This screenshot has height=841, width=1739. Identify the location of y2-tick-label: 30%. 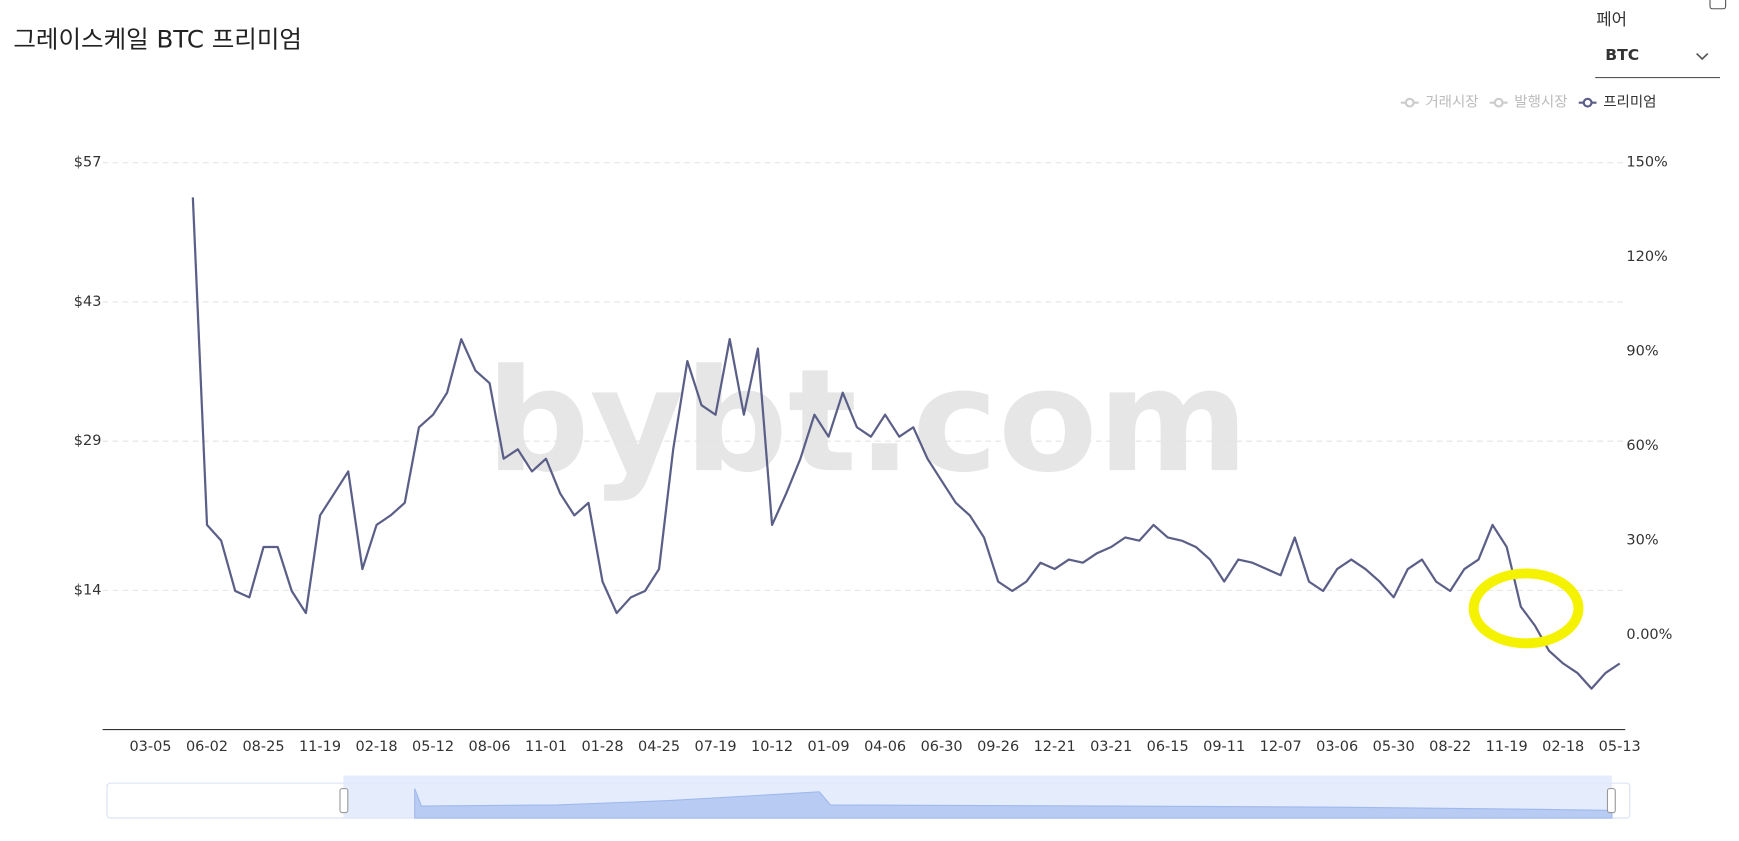
(1642, 541).